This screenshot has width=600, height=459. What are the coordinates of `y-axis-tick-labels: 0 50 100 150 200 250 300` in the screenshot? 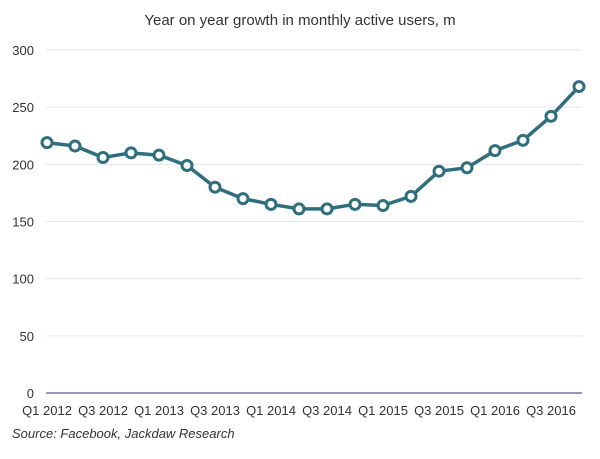 It's located at (23, 222).